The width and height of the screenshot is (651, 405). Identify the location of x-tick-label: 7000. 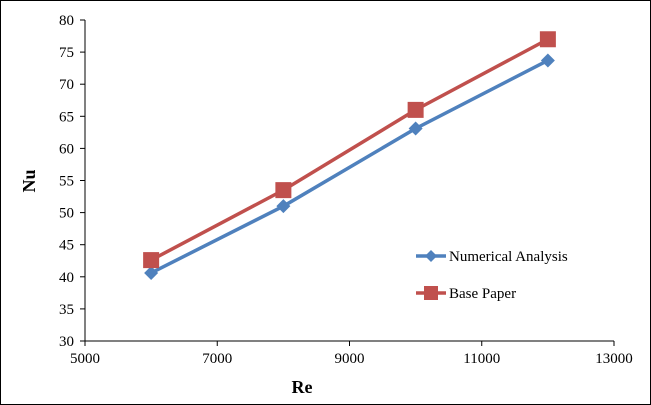
(217, 359).